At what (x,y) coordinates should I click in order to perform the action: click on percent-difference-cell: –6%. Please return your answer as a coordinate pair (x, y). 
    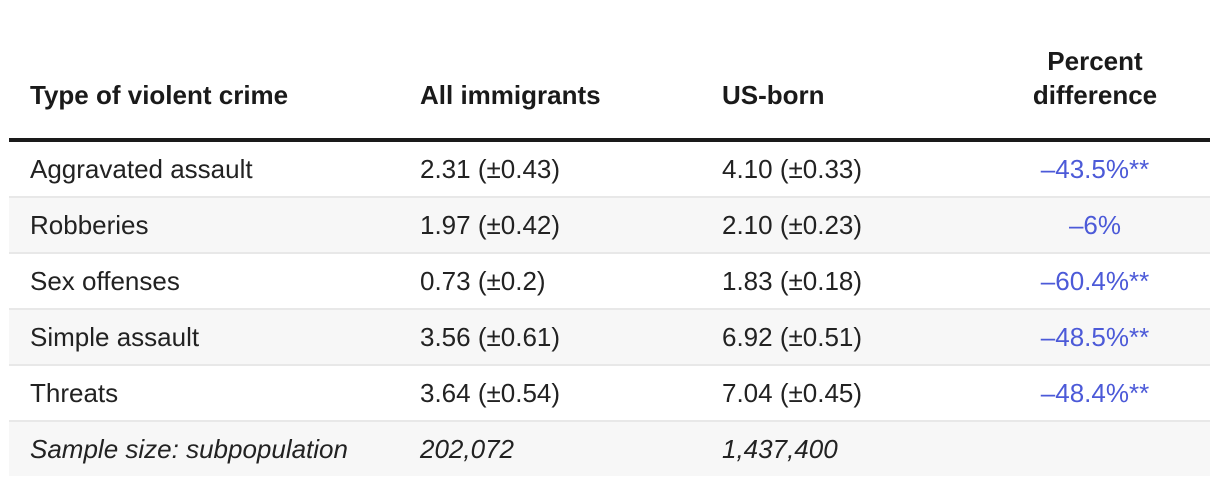
    Looking at the image, I should click on (1095, 225).